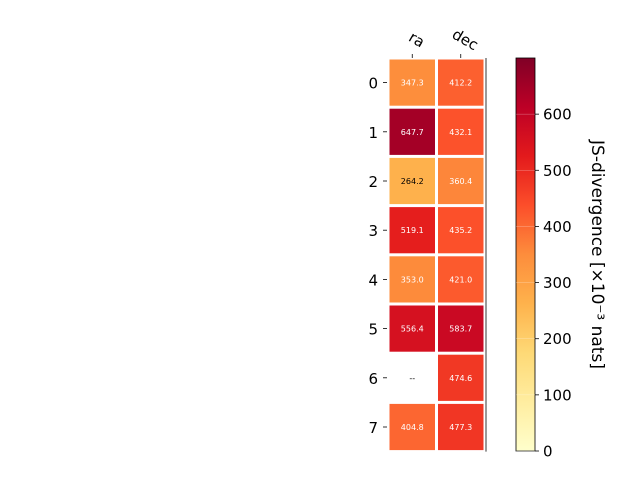 The image size is (640, 480). I want to click on heatmap-cell-4-ra, so click(412, 279).